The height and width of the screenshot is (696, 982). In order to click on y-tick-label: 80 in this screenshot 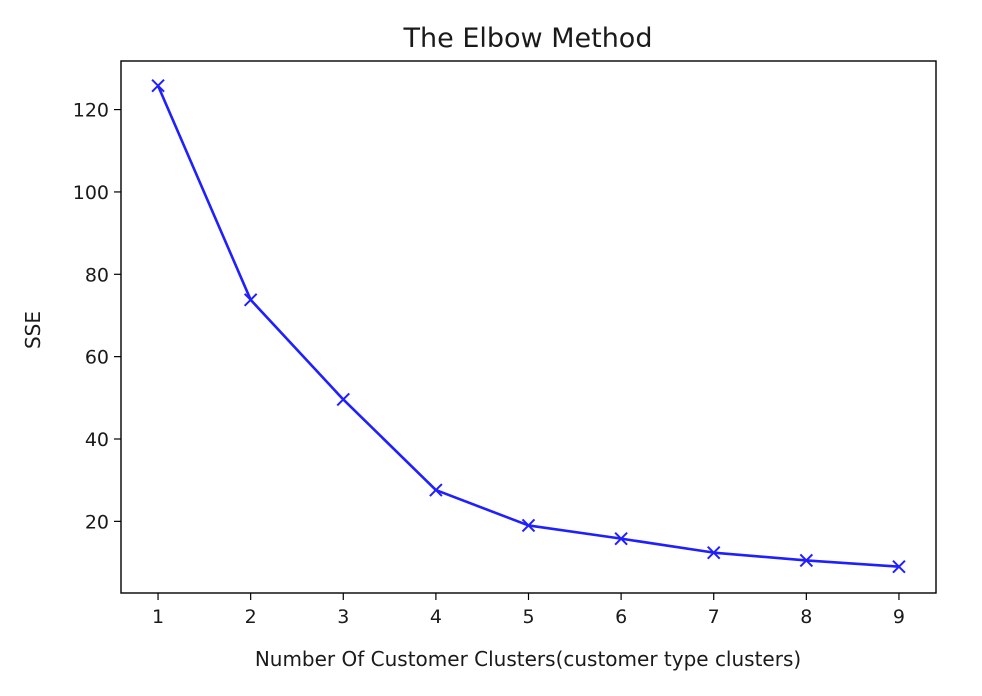, I will do `click(97, 275)`.